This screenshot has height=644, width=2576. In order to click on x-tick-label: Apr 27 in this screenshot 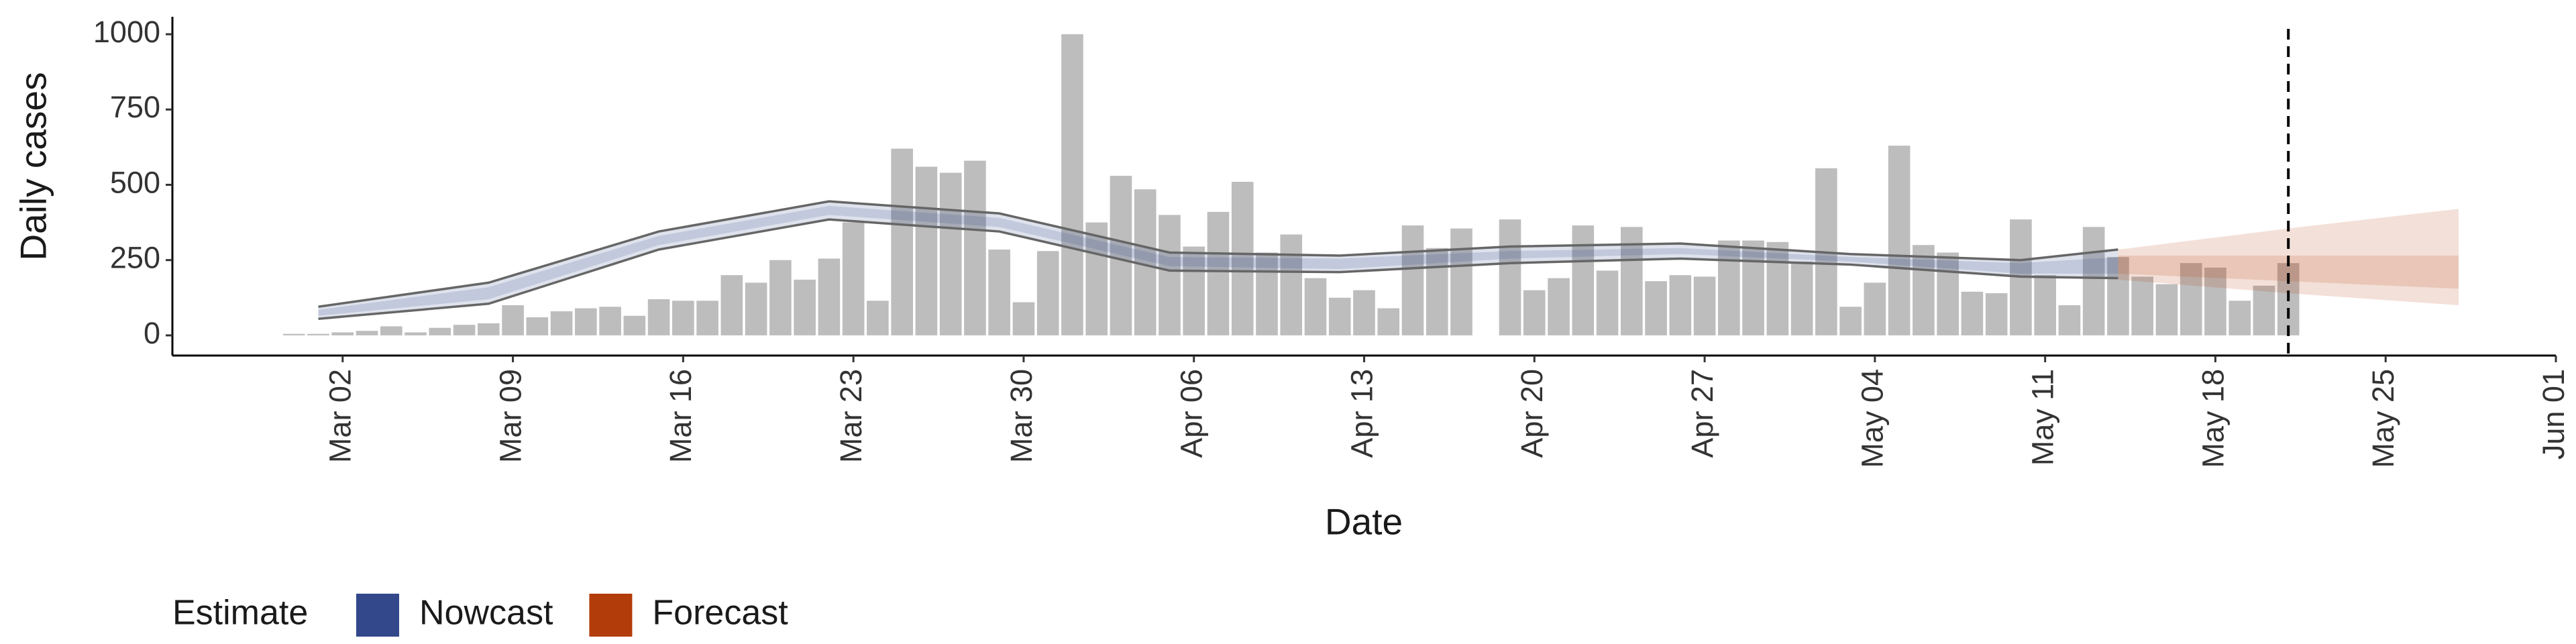, I will do `click(1702, 413)`.